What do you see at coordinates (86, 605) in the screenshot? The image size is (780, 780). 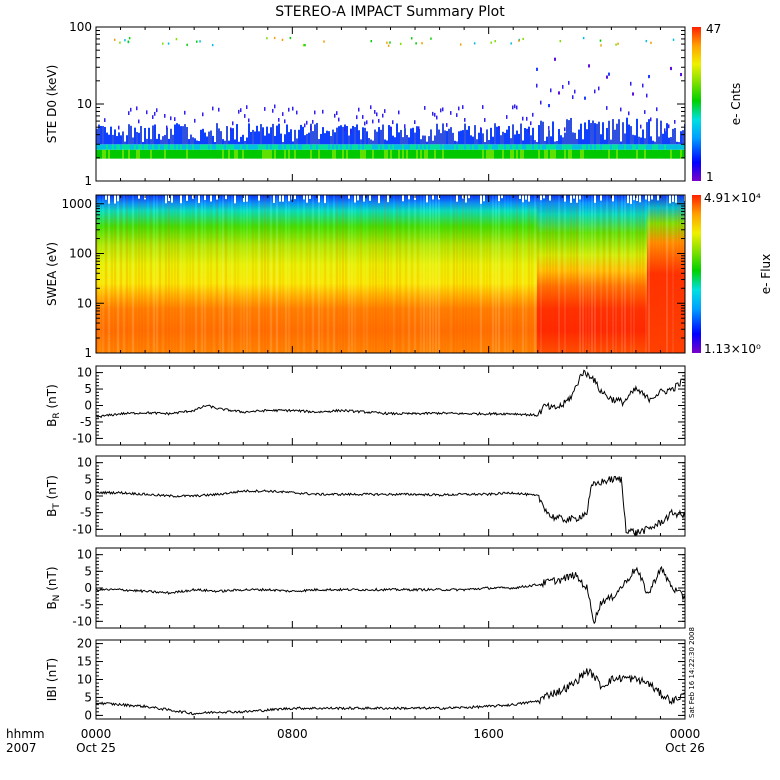 I see `y-tick-label: -5` at bounding box center [86, 605].